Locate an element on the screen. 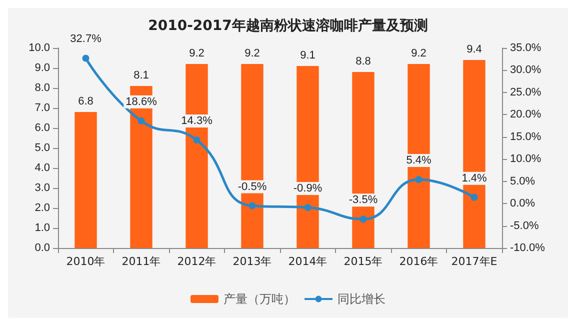  x-tick-label: 2012年 is located at coordinates (196, 261).